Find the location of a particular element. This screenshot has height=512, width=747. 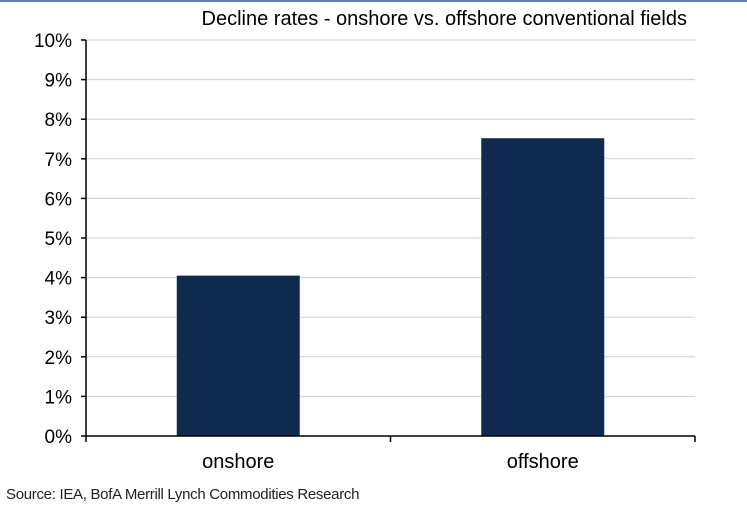

x-tick-label: onshore is located at coordinates (238, 462).